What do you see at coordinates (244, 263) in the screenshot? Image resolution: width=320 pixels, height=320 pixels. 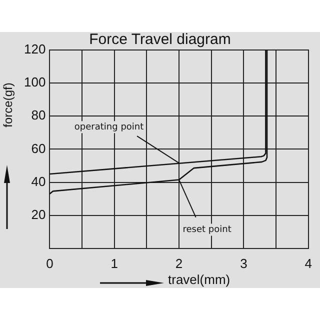 I see `x-tick-label: 3` at bounding box center [244, 263].